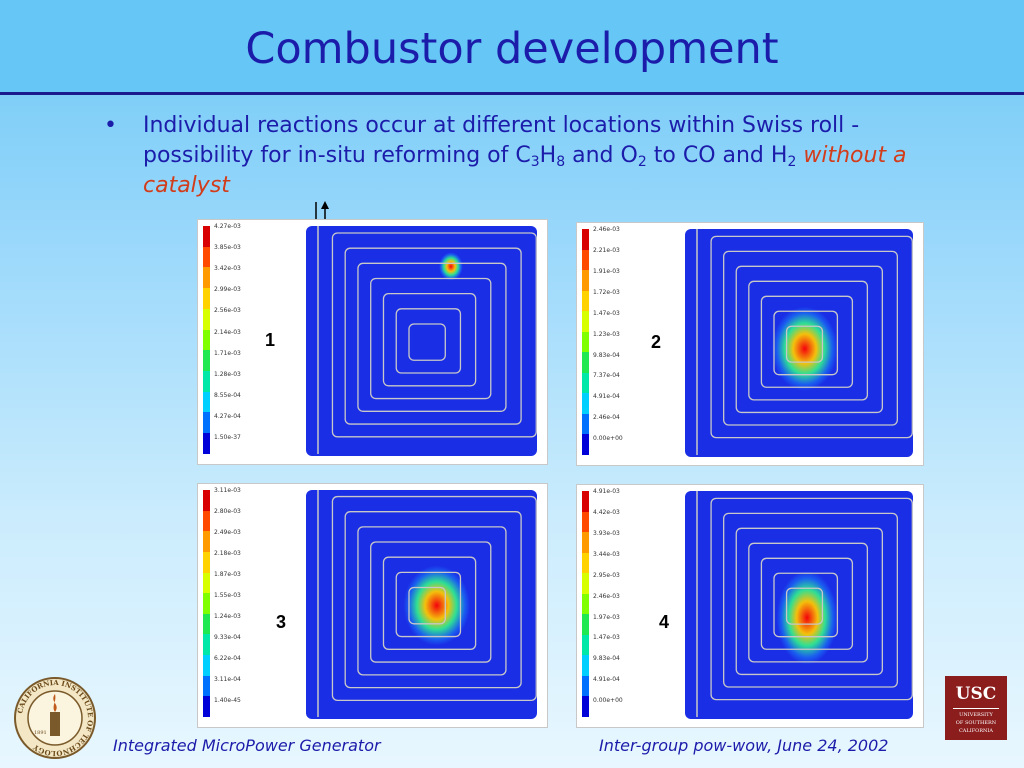 The image size is (1024, 768). Describe the element at coordinates (606, 533) in the screenshot. I see `legend-value: 3.93e-03` at that location.